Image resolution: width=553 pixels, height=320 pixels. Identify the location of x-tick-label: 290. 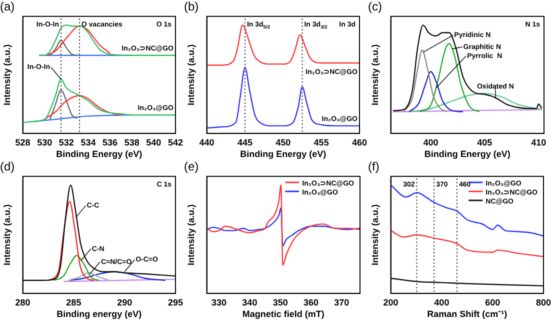
(124, 302).